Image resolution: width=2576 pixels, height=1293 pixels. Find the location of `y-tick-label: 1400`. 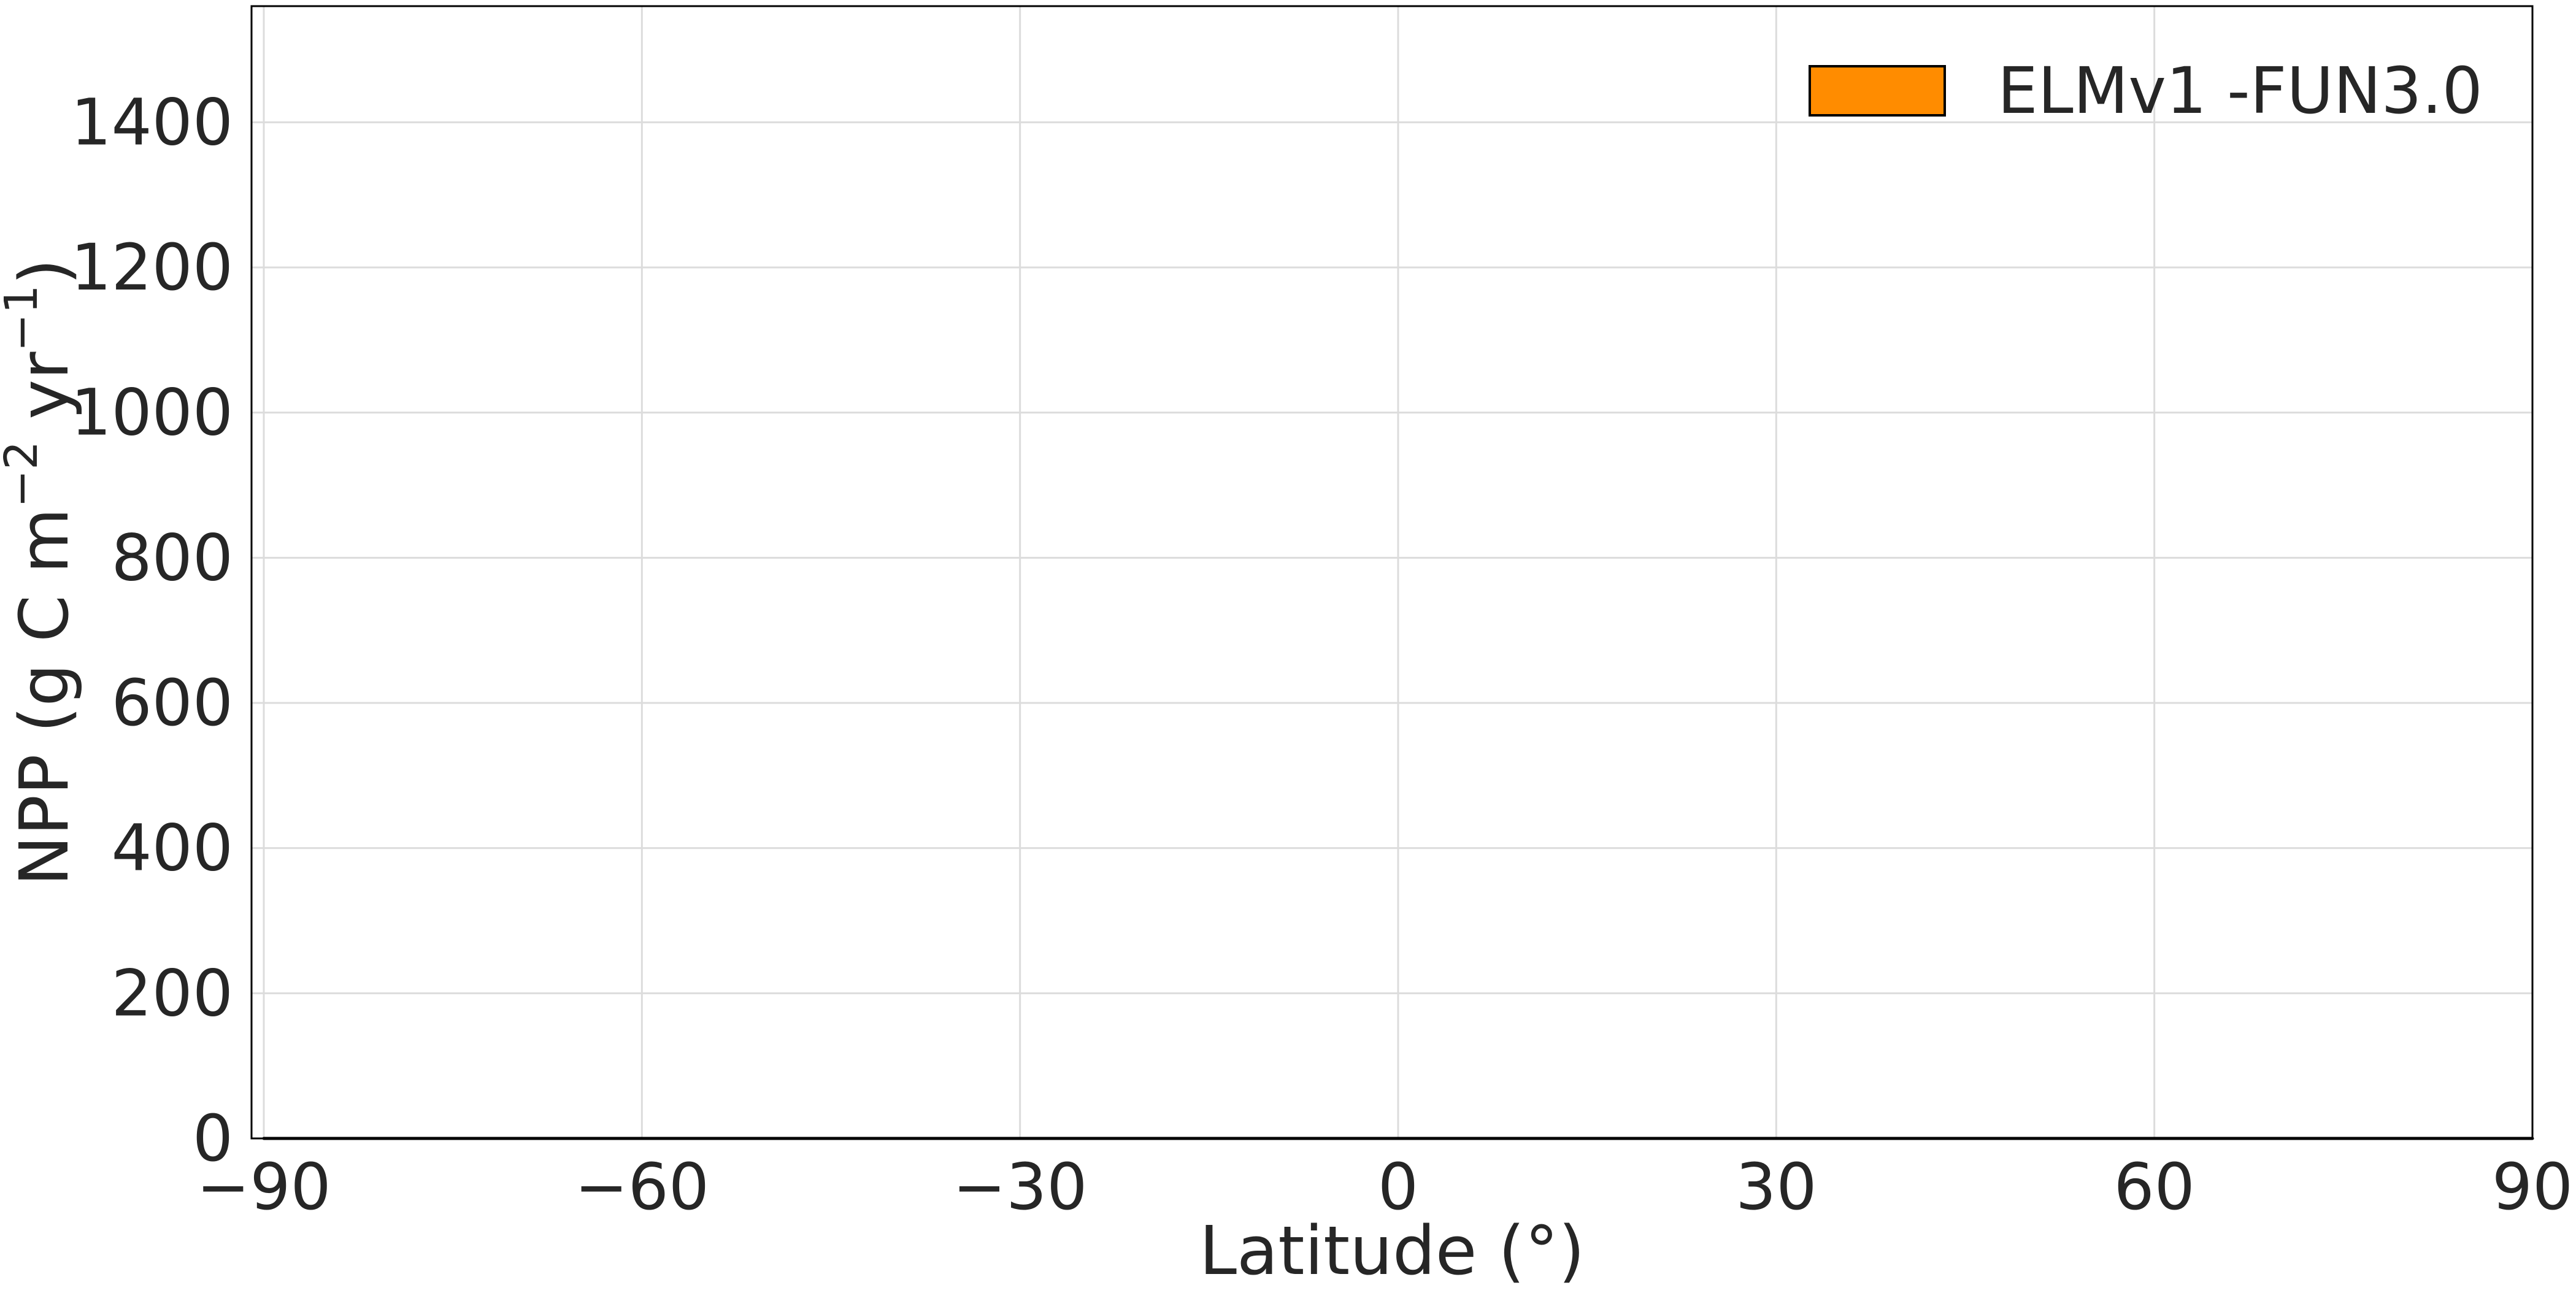

y-tick-label: 1400 is located at coordinates (152, 122).